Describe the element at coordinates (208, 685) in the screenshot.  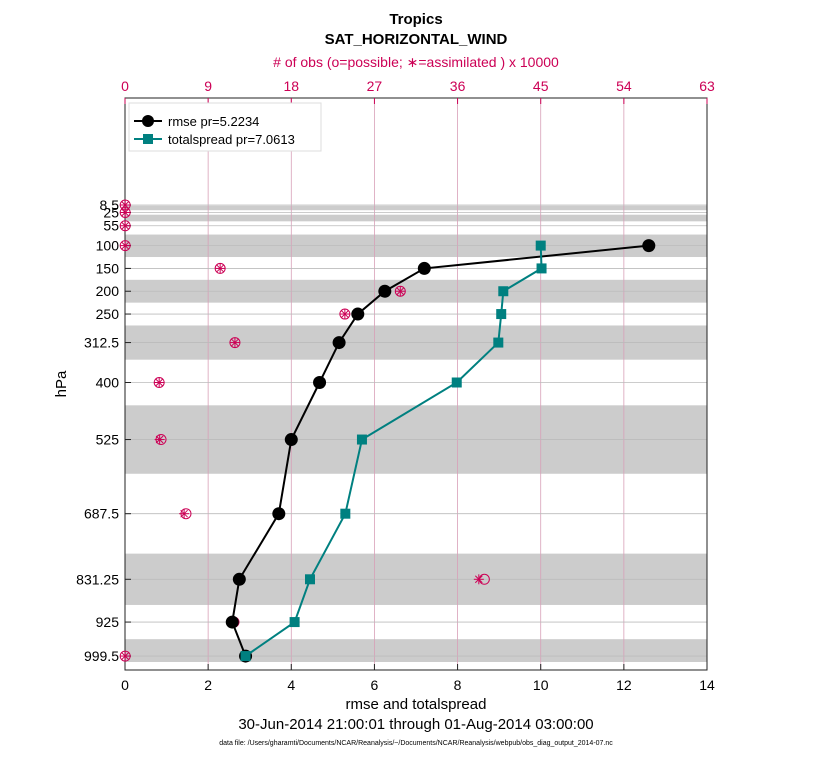
I see `x-tick-label: 2` at that location.